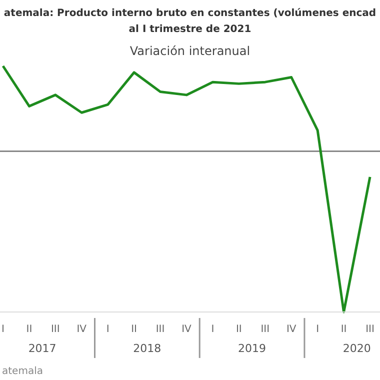  What do you see at coordinates (42, 348) in the screenshot?
I see `text: 2017` at bounding box center [42, 348].